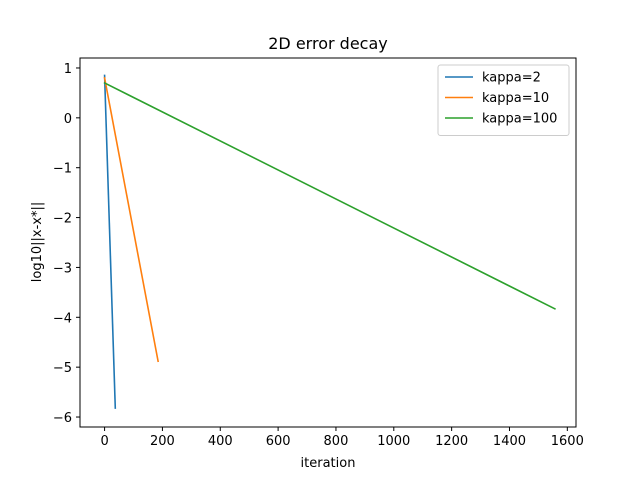 This screenshot has width=640, height=480. I want to click on x-axis-label: iteration, so click(328, 463).